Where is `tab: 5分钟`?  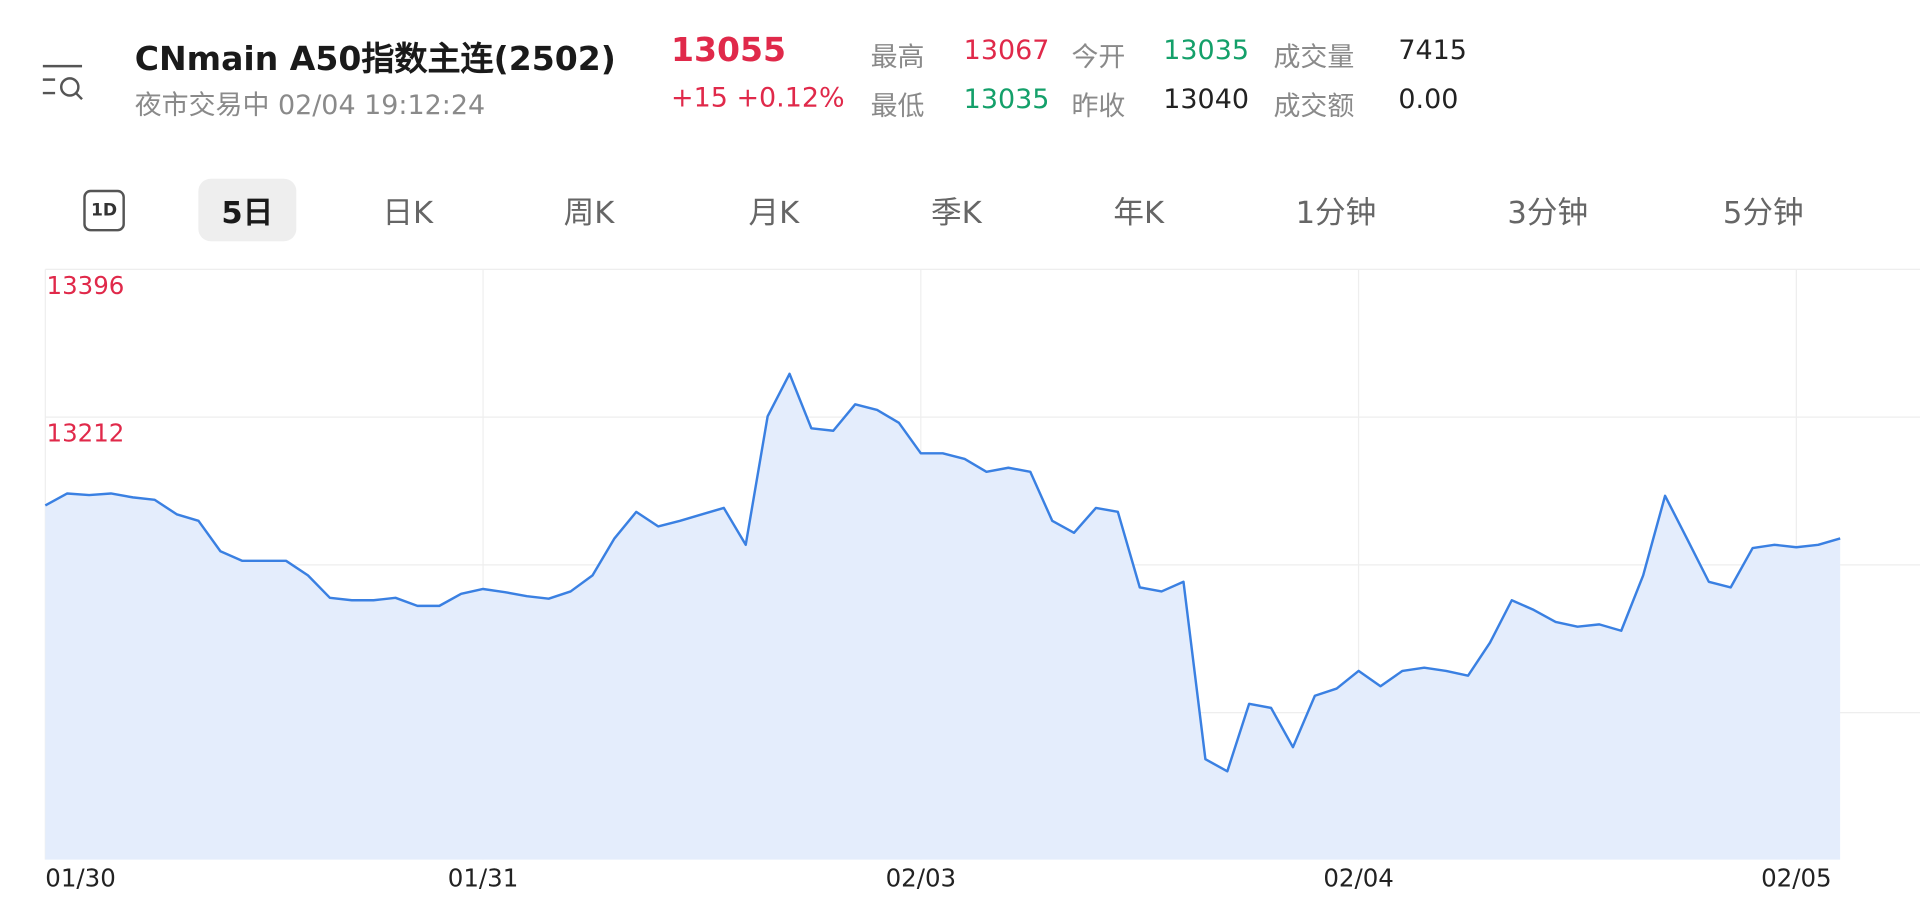 tab: 5分钟 is located at coordinates (1763, 212).